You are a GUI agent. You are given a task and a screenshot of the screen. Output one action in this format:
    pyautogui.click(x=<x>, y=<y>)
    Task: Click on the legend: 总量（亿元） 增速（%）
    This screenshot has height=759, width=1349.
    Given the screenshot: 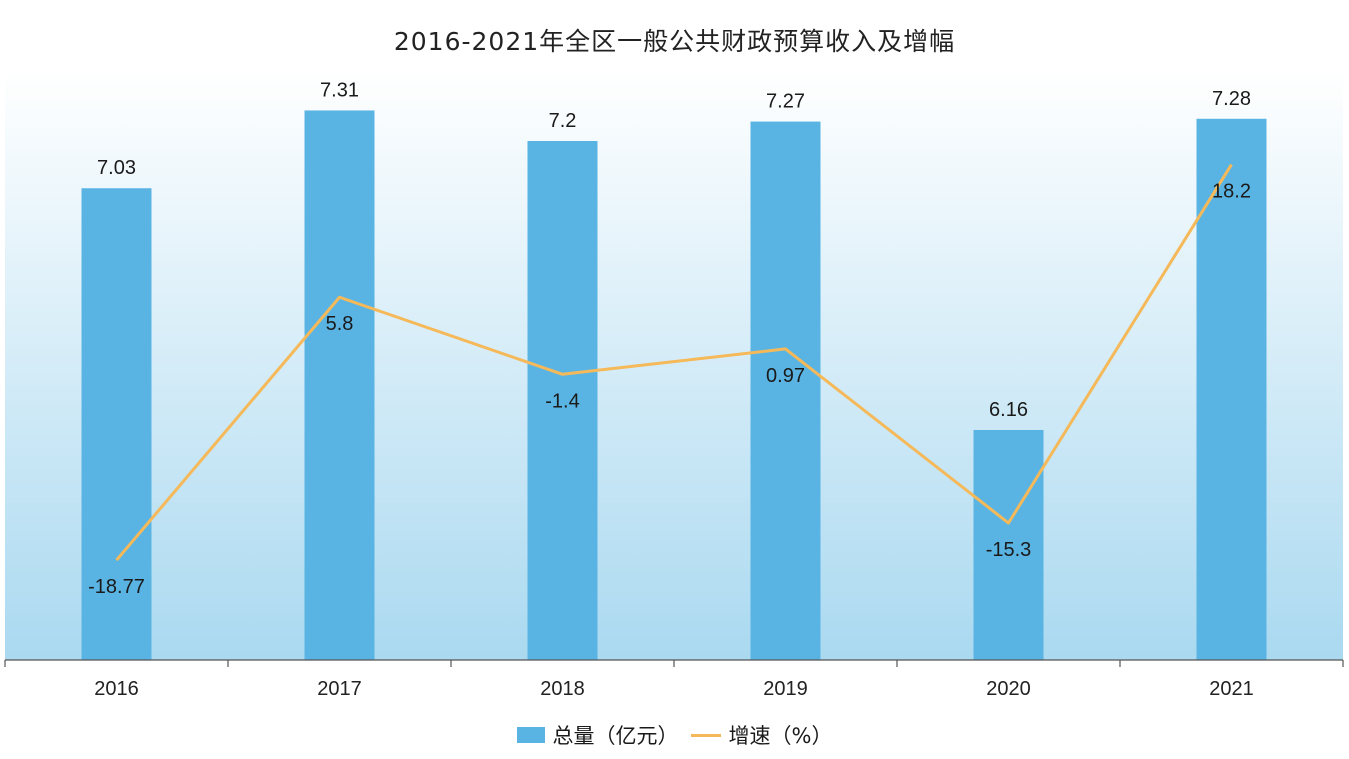 What is the action you would take?
    pyautogui.click(x=674, y=735)
    